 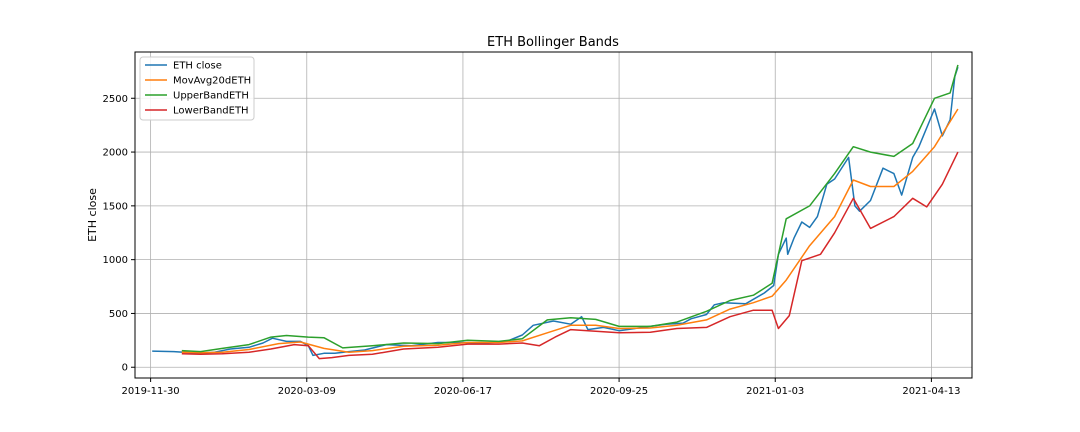 I want to click on x-tick-label: 2019-11-30, so click(x=151, y=391).